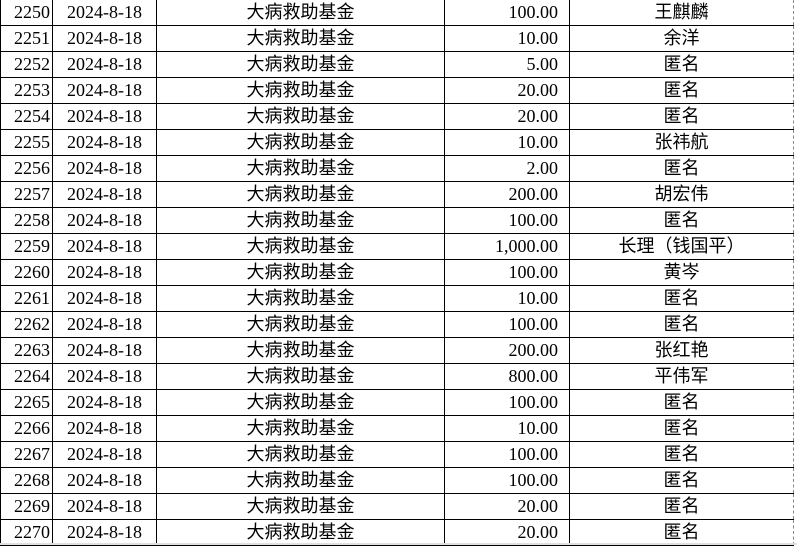 This screenshot has height=546, width=797. Describe the element at coordinates (26, 532) in the screenshot. I see `row-number-cell: 2270` at that location.